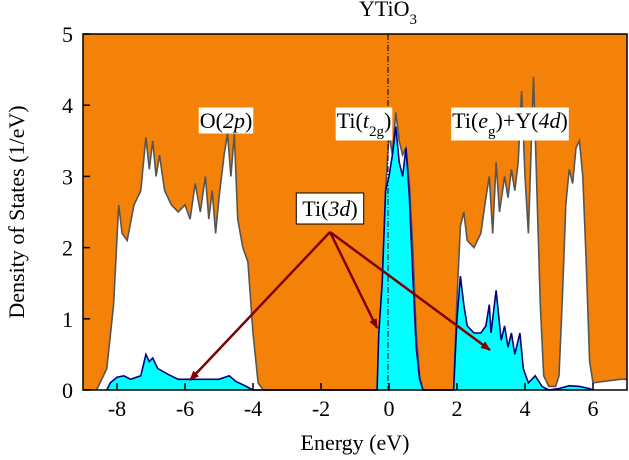  I want to click on chart-title: YTiO3, so click(388, 14).